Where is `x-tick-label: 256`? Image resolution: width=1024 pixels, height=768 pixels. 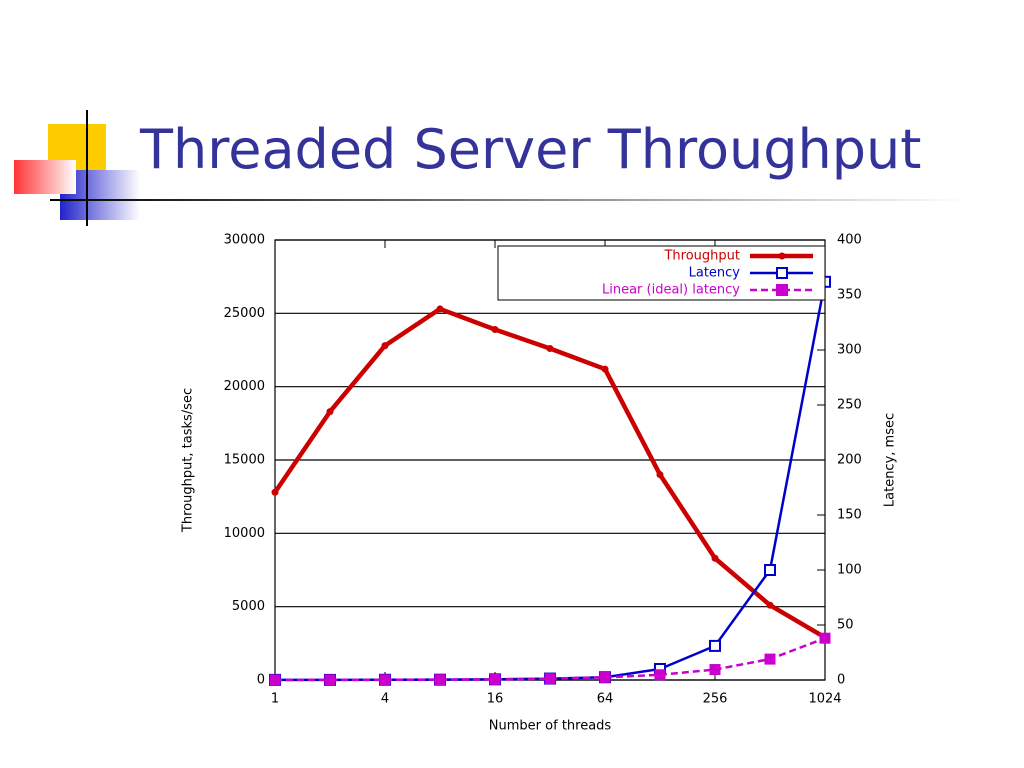 x-tick-label: 256 is located at coordinates (715, 699).